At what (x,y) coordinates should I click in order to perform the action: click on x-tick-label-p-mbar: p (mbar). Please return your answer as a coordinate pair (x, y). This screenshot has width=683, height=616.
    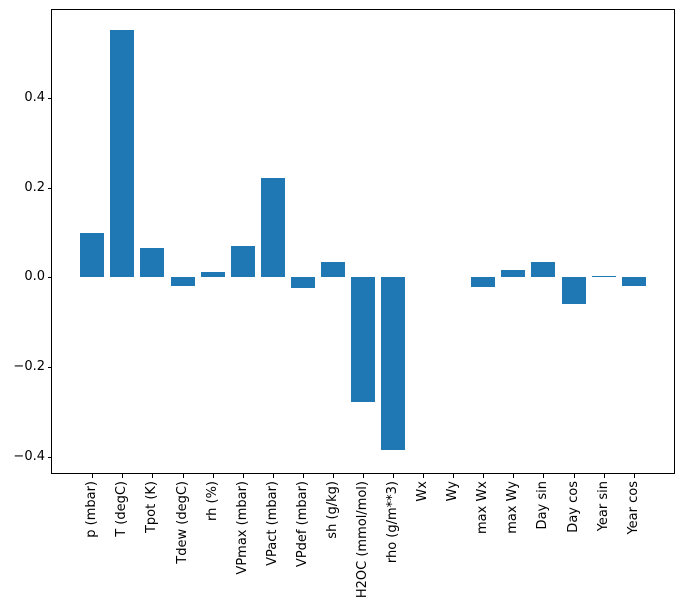
    Looking at the image, I should click on (92, 509).